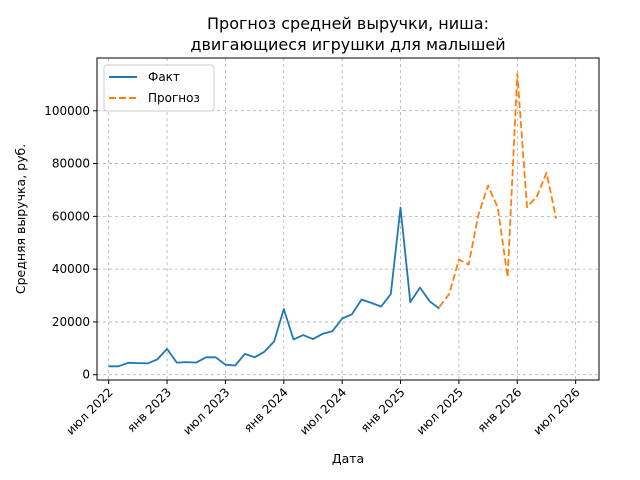 This screenshot has width=640, height=480. What do you see at coordinates (149, 410) in the screenshot?
I see `x-tick-label: янв 2023` at bounding box center [149, 410].